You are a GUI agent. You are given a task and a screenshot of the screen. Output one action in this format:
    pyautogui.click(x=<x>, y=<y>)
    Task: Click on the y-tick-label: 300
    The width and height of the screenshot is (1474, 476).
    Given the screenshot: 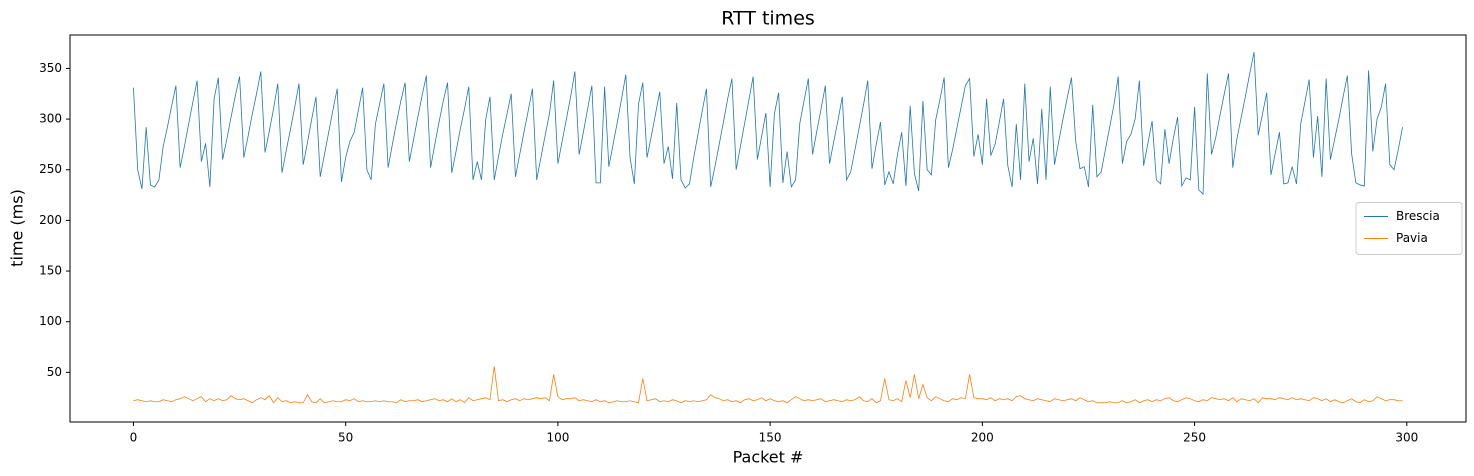 What is the action you would take?
    pyautogui.click(x=50, y=119)
    